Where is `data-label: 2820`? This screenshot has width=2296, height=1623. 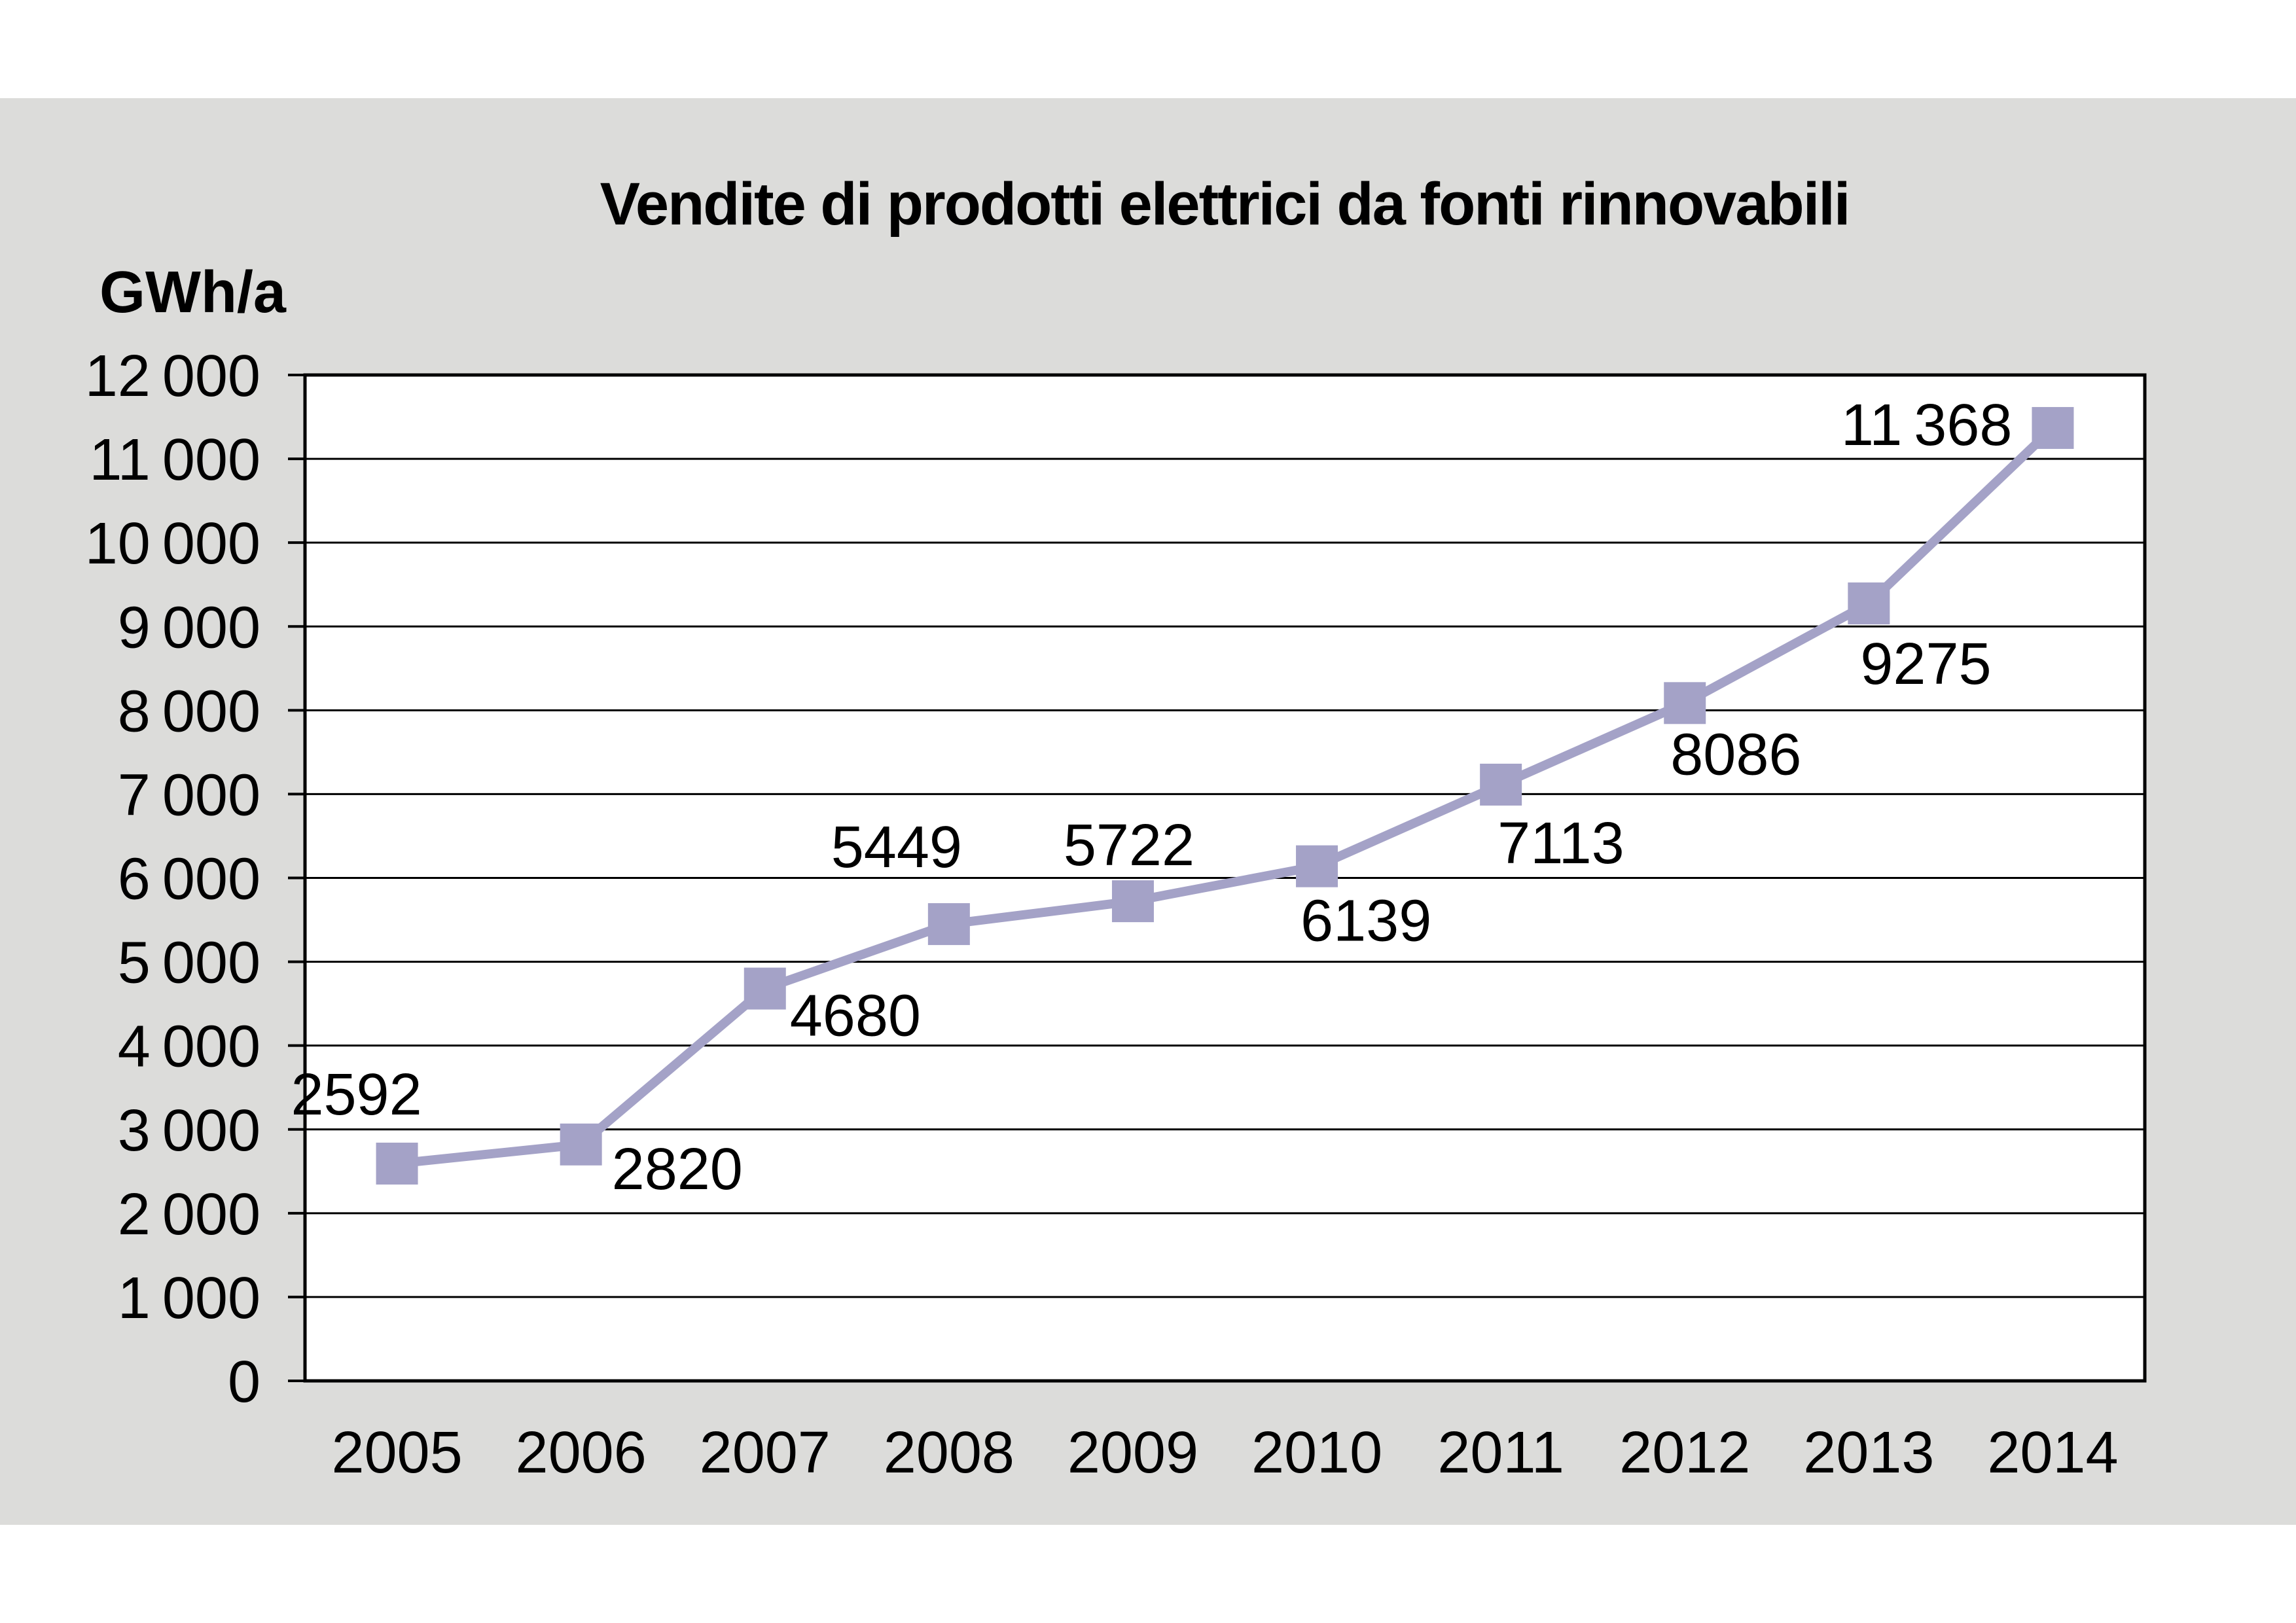
data-label: 2820 is located at coordinates (677, 1169).